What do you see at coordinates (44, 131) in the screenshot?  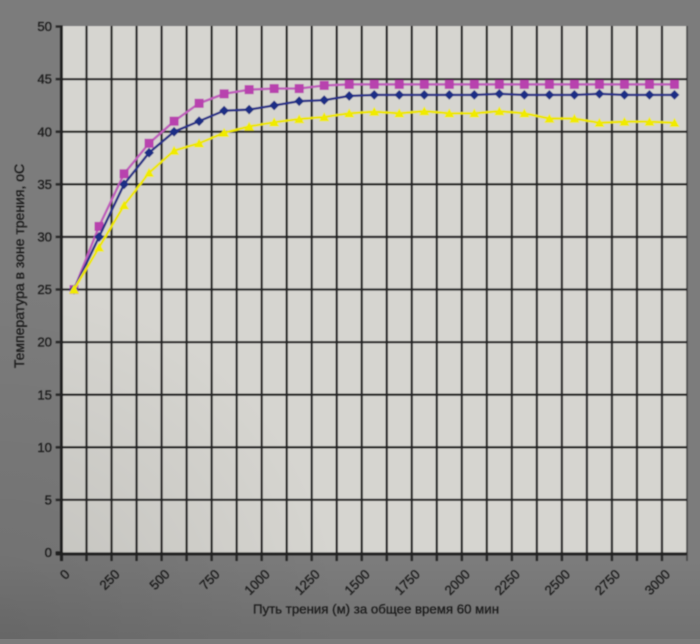 I see `svg-text: 40` at bounding box center [44, 131].